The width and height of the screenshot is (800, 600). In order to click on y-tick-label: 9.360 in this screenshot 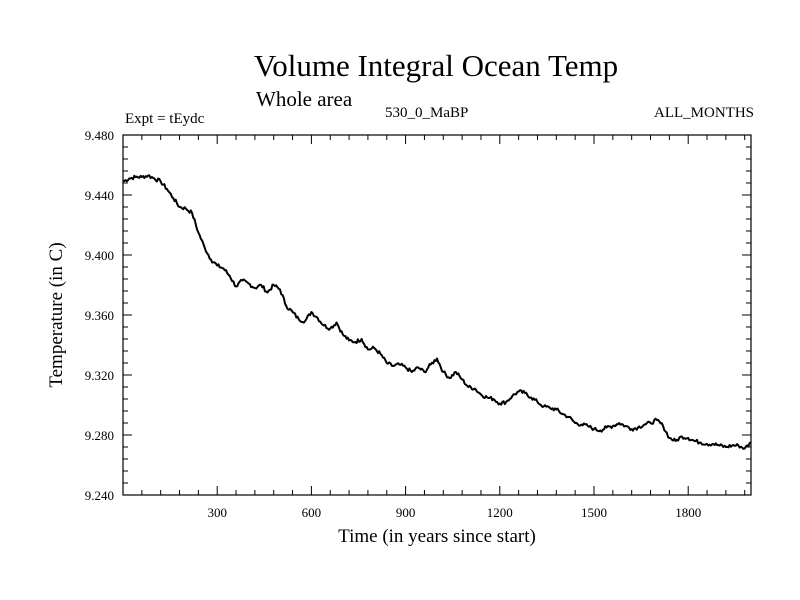, I will do `click(99, 315)`.